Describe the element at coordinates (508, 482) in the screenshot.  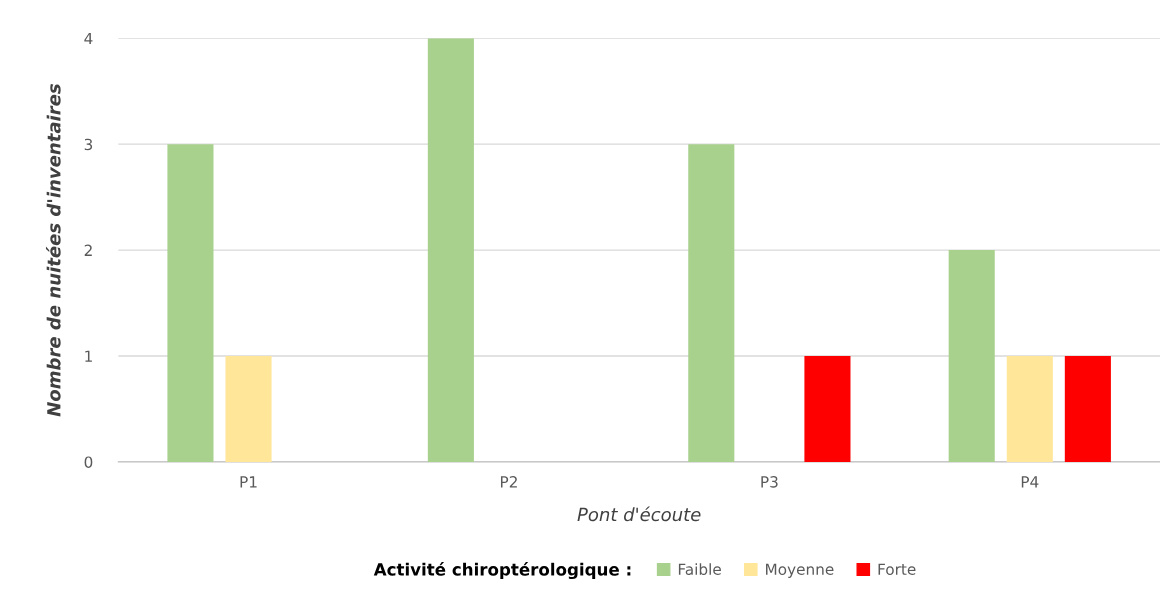
I see `x-tick-label: P2` at that location.